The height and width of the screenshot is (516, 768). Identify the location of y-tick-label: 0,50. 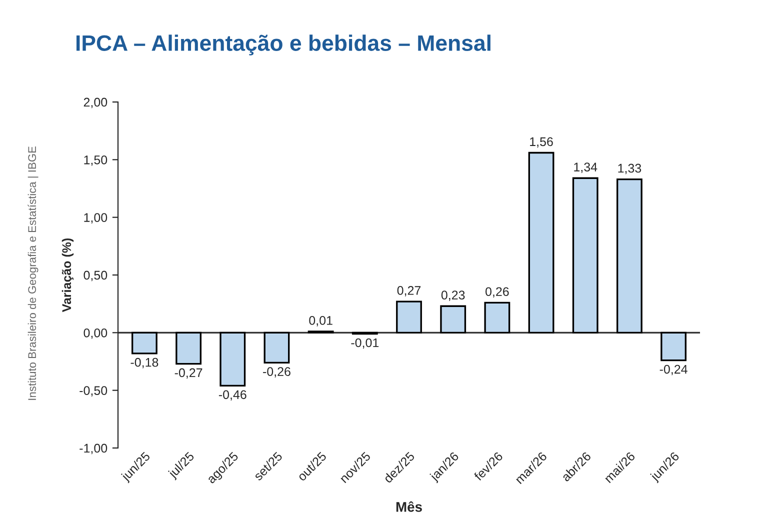
(96, 276).